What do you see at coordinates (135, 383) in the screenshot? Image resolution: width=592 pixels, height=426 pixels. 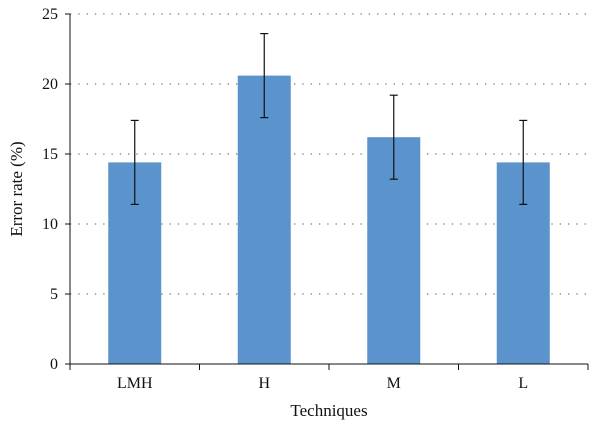 I see `x-tick-label-LMH: LMH` at bounding box center [135, 383].